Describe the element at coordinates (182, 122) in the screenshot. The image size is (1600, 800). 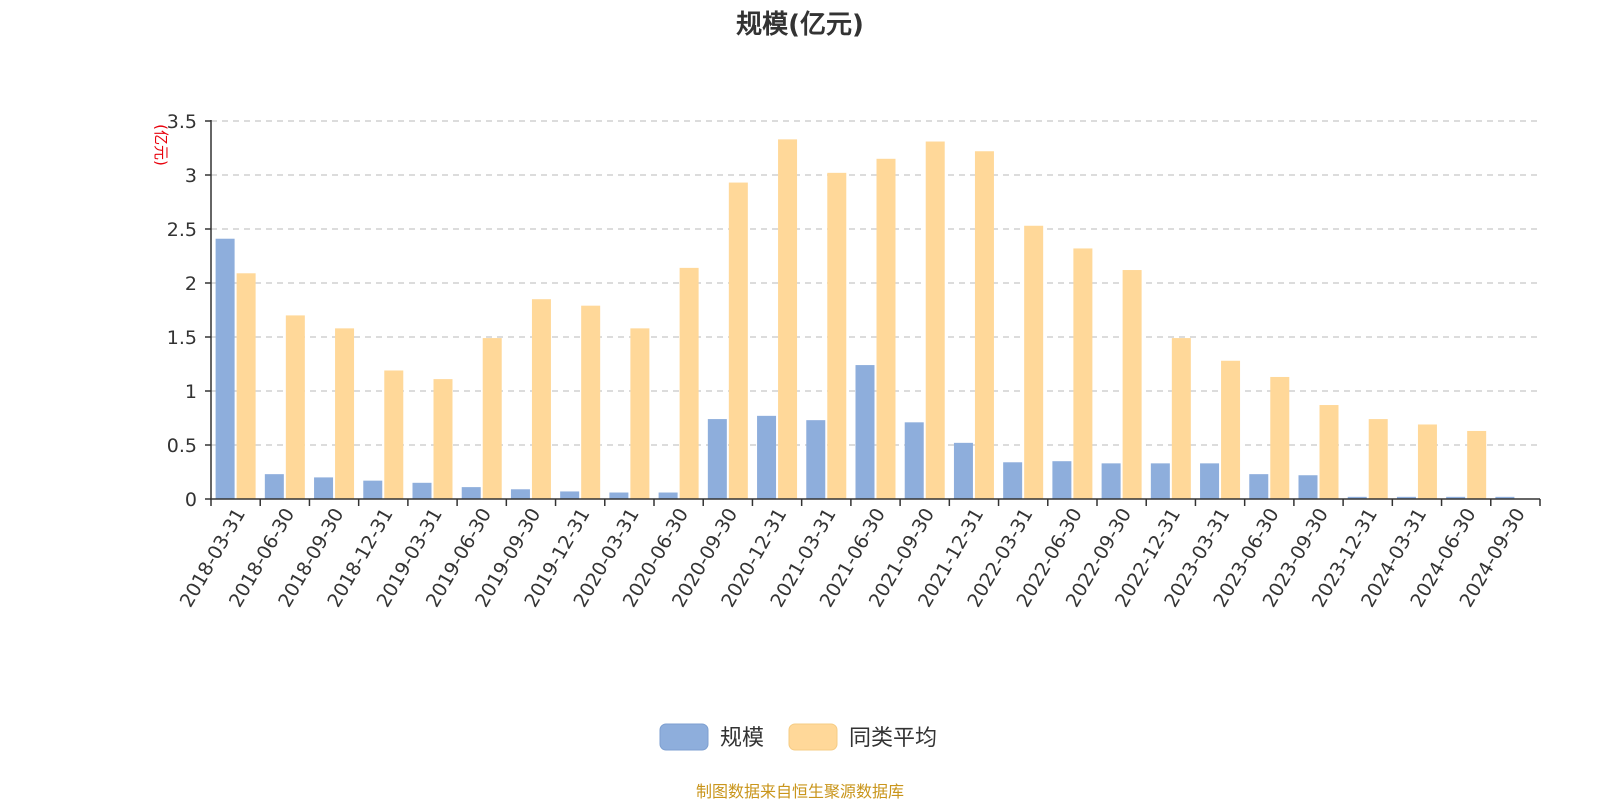
I see `y-tick-label: 3.5` at that location.